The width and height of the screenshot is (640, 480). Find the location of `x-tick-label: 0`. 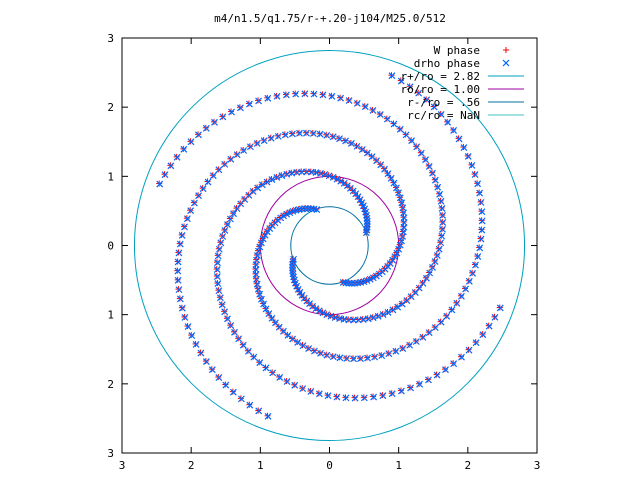

x-tick-label: 0 is located at coordinates (329, 465).